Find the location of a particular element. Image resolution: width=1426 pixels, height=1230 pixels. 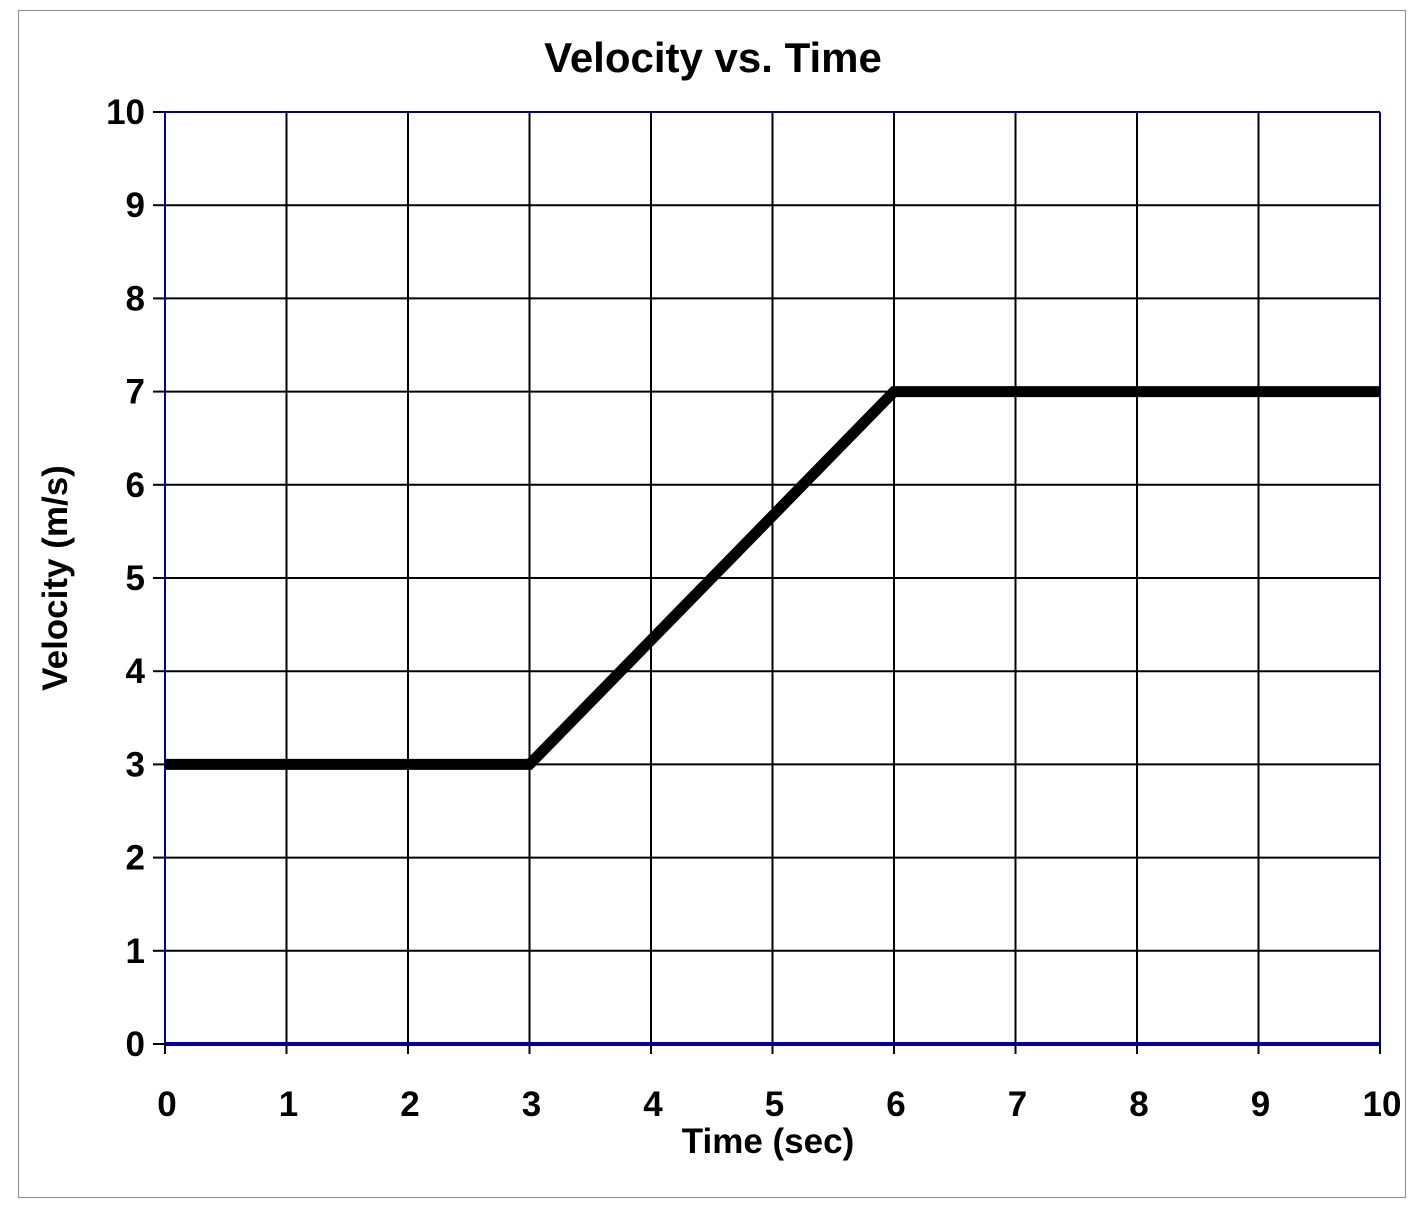

y-axis-label: Velocity (m/s) is located at coordinates (55, 578).